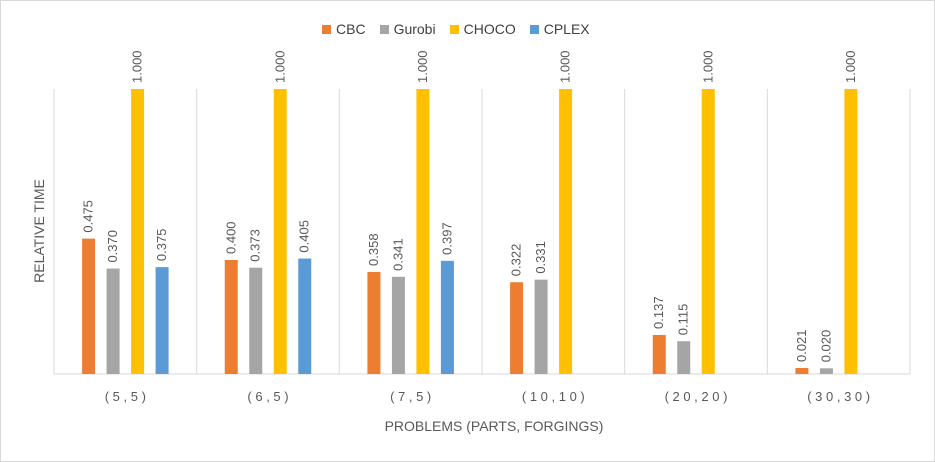 This screenshot has height=462, width=935. What do you see at coordinates (566, 29) in the screenshot?
I see `legend-label-cplex: CPLEX` at bounding box center [566, 29].